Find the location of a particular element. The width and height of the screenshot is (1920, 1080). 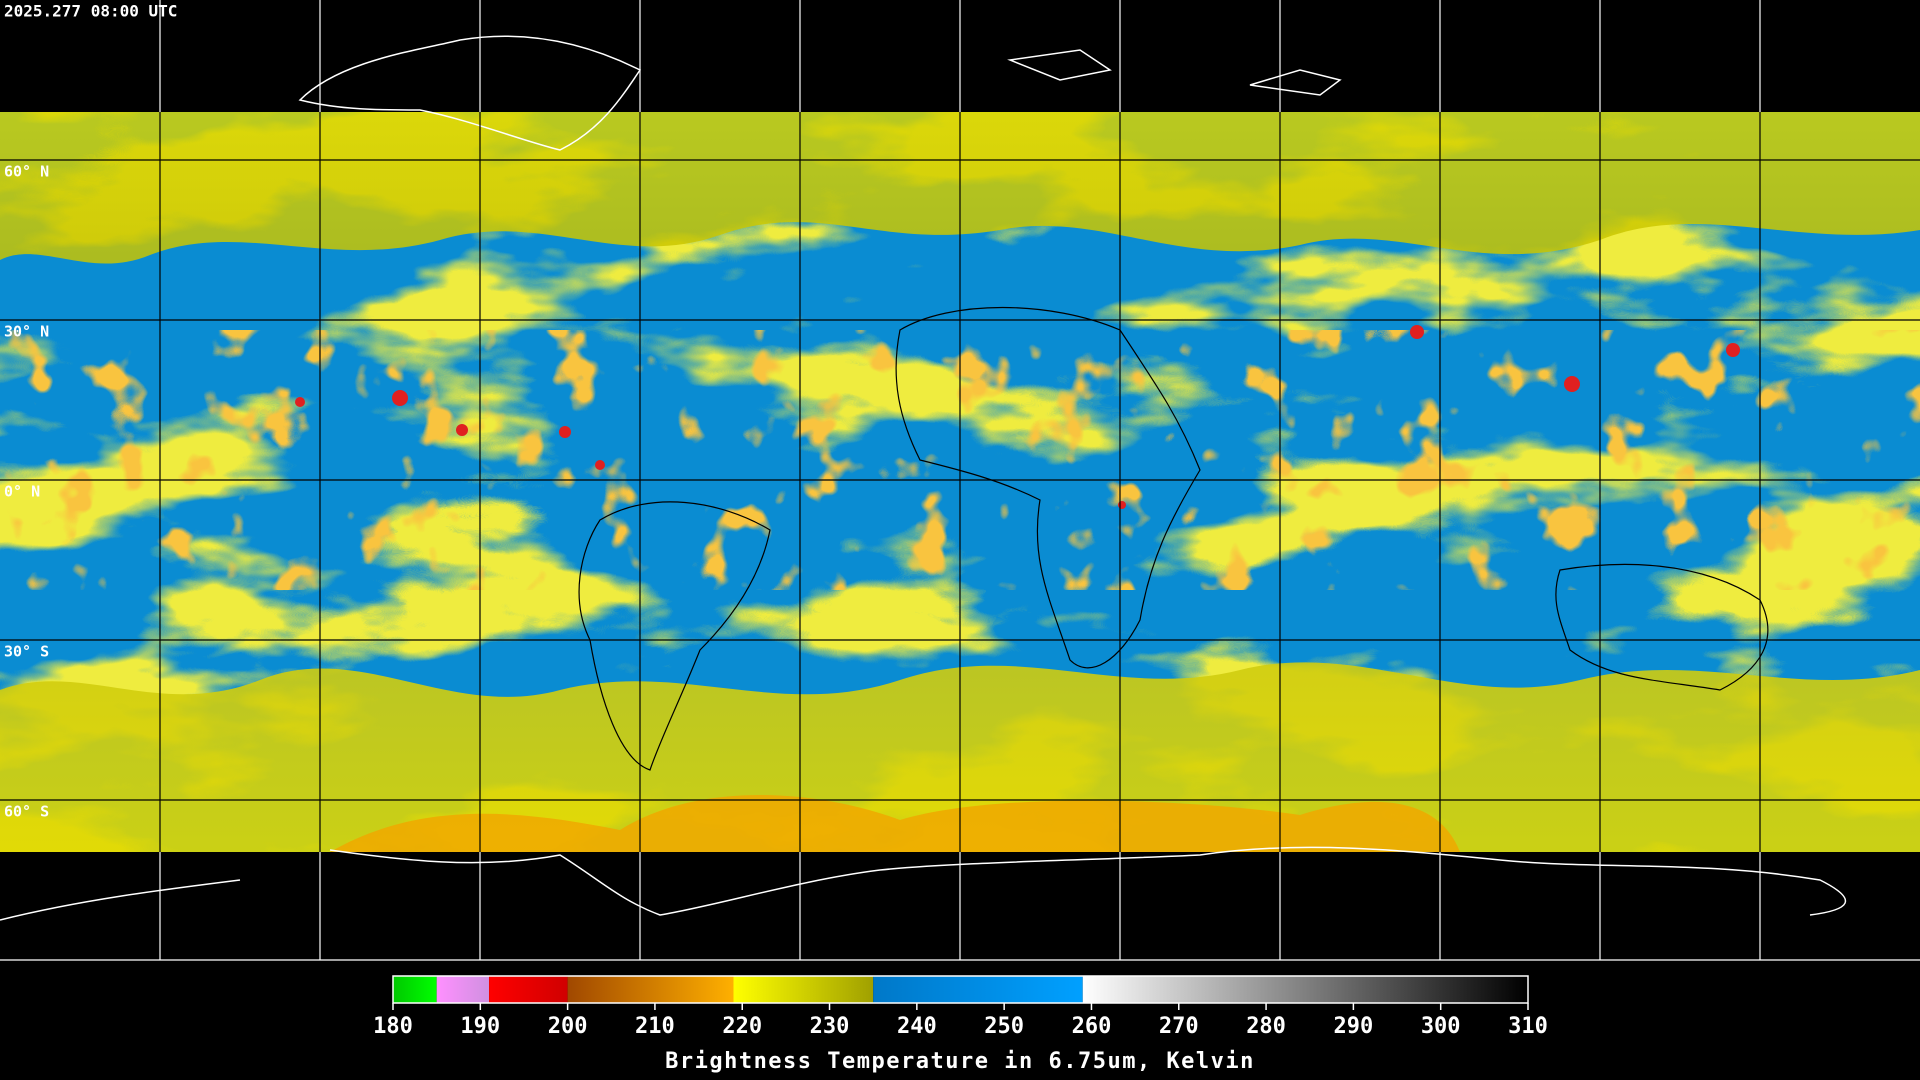

colorbar-tick-label: 240 is located at coordinates (917, 1026).